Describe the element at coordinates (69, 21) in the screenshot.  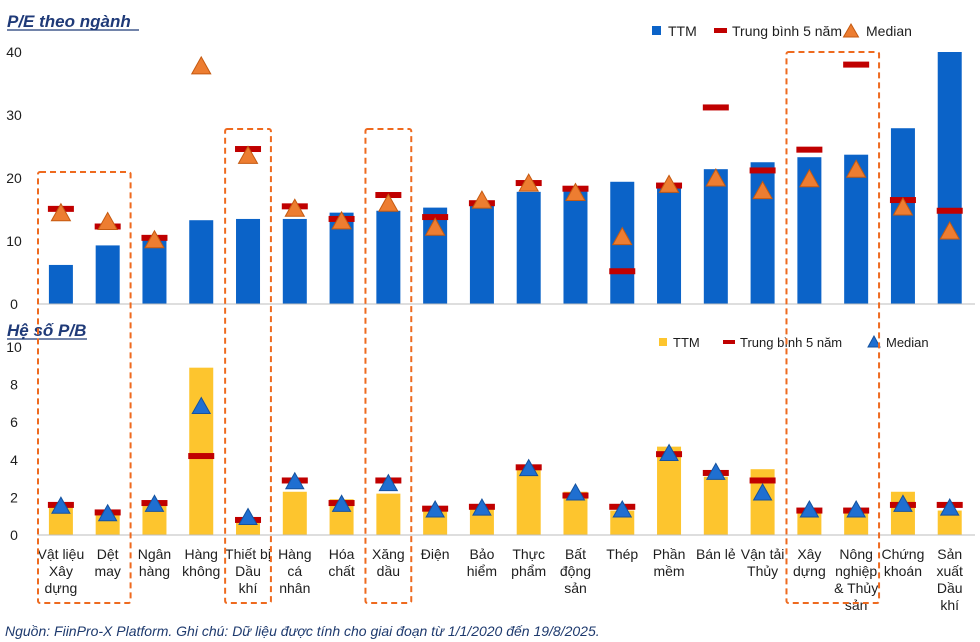
I see `pe-chart-title: P/E theo ngành` at that location.